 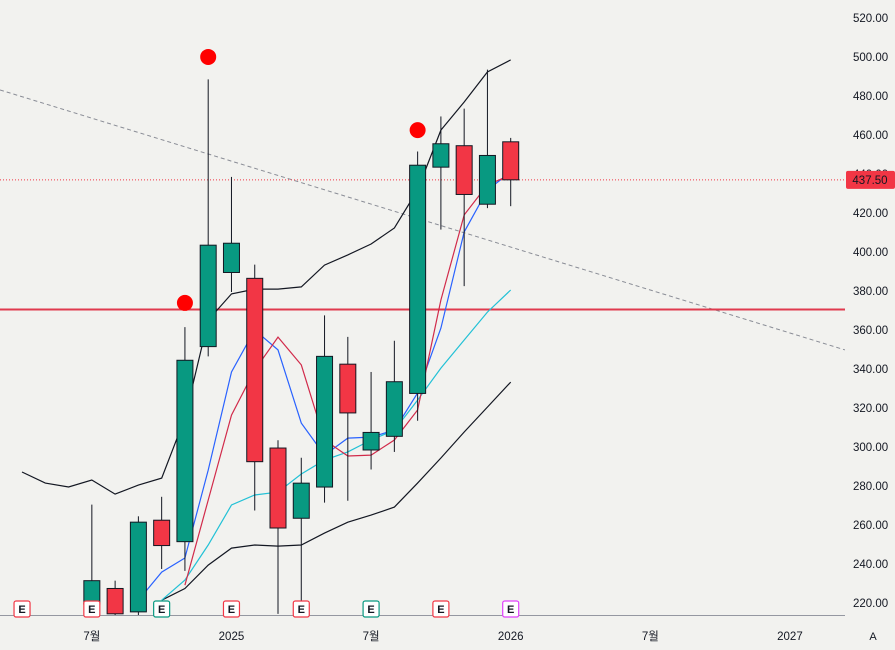 I want to click on last-price-box, so click(x=870, y=179).